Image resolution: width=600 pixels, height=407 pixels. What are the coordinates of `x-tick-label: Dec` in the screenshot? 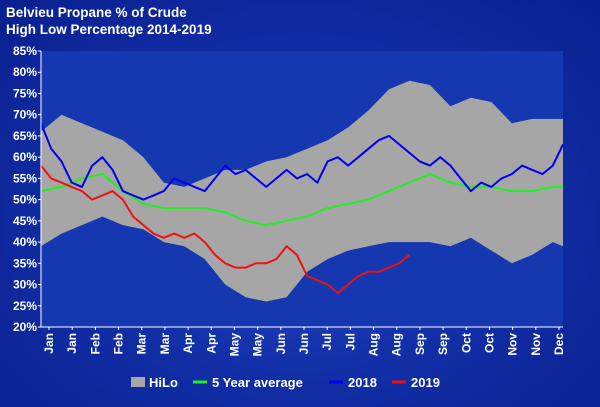 It's located at (559, 344).